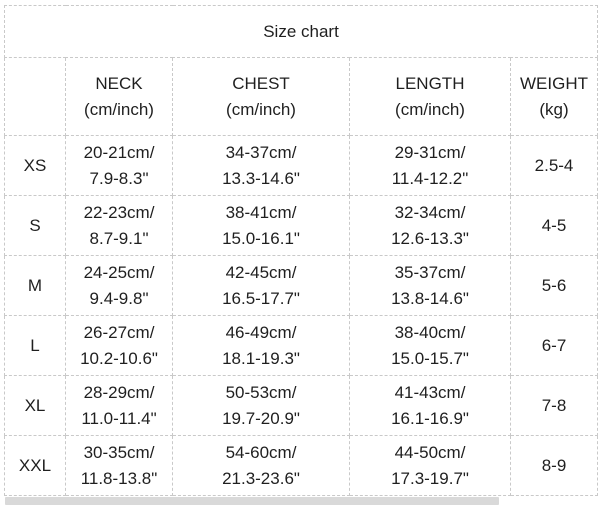  What do you see at coordinates (554, 83) in the screenshot?
I see `header-line: WEIGHT` at bounding box center [554, 83].